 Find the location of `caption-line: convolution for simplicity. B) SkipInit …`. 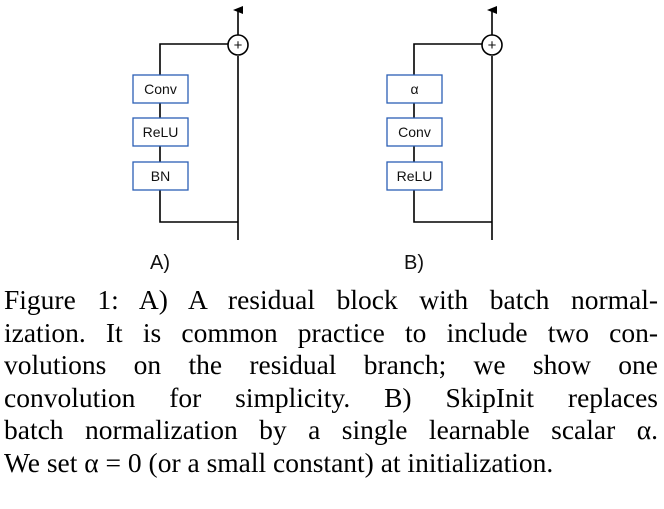

caption-line: convolution for simplicity. B) SkipInit … is located at coordinates (331, 397).